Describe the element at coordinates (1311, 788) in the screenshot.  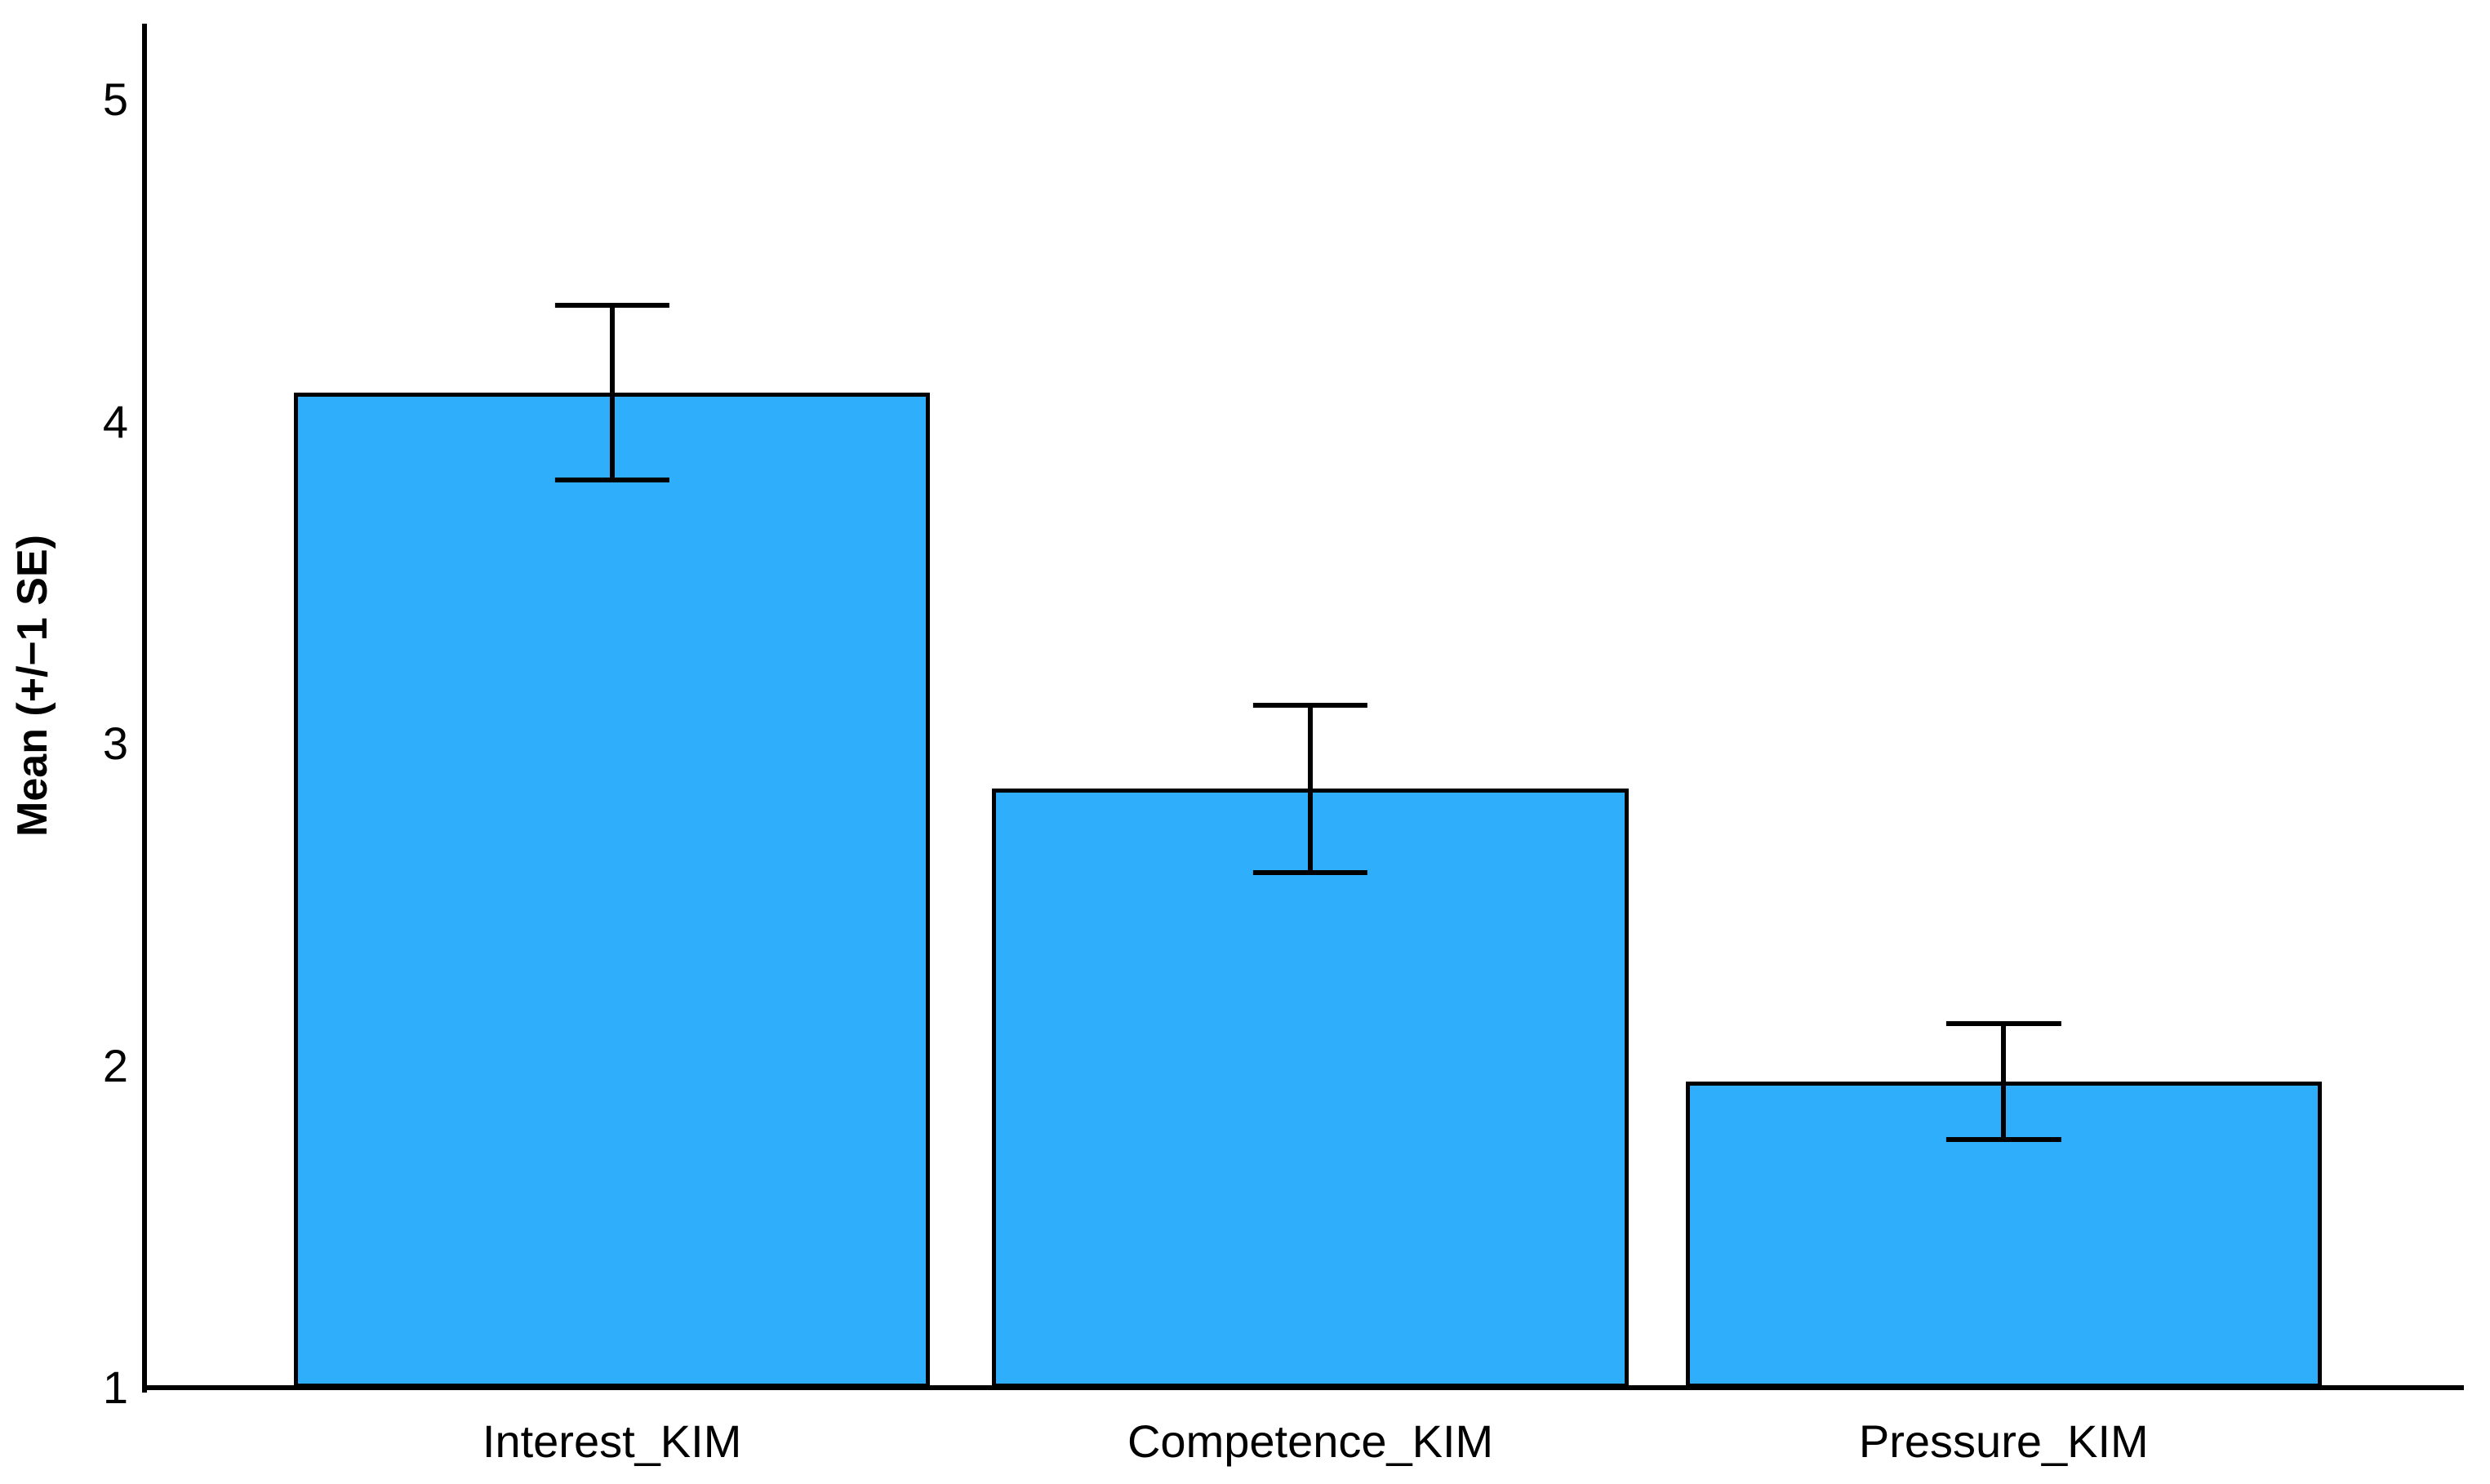
I see `error-bar-Competence_KIM` at that location.